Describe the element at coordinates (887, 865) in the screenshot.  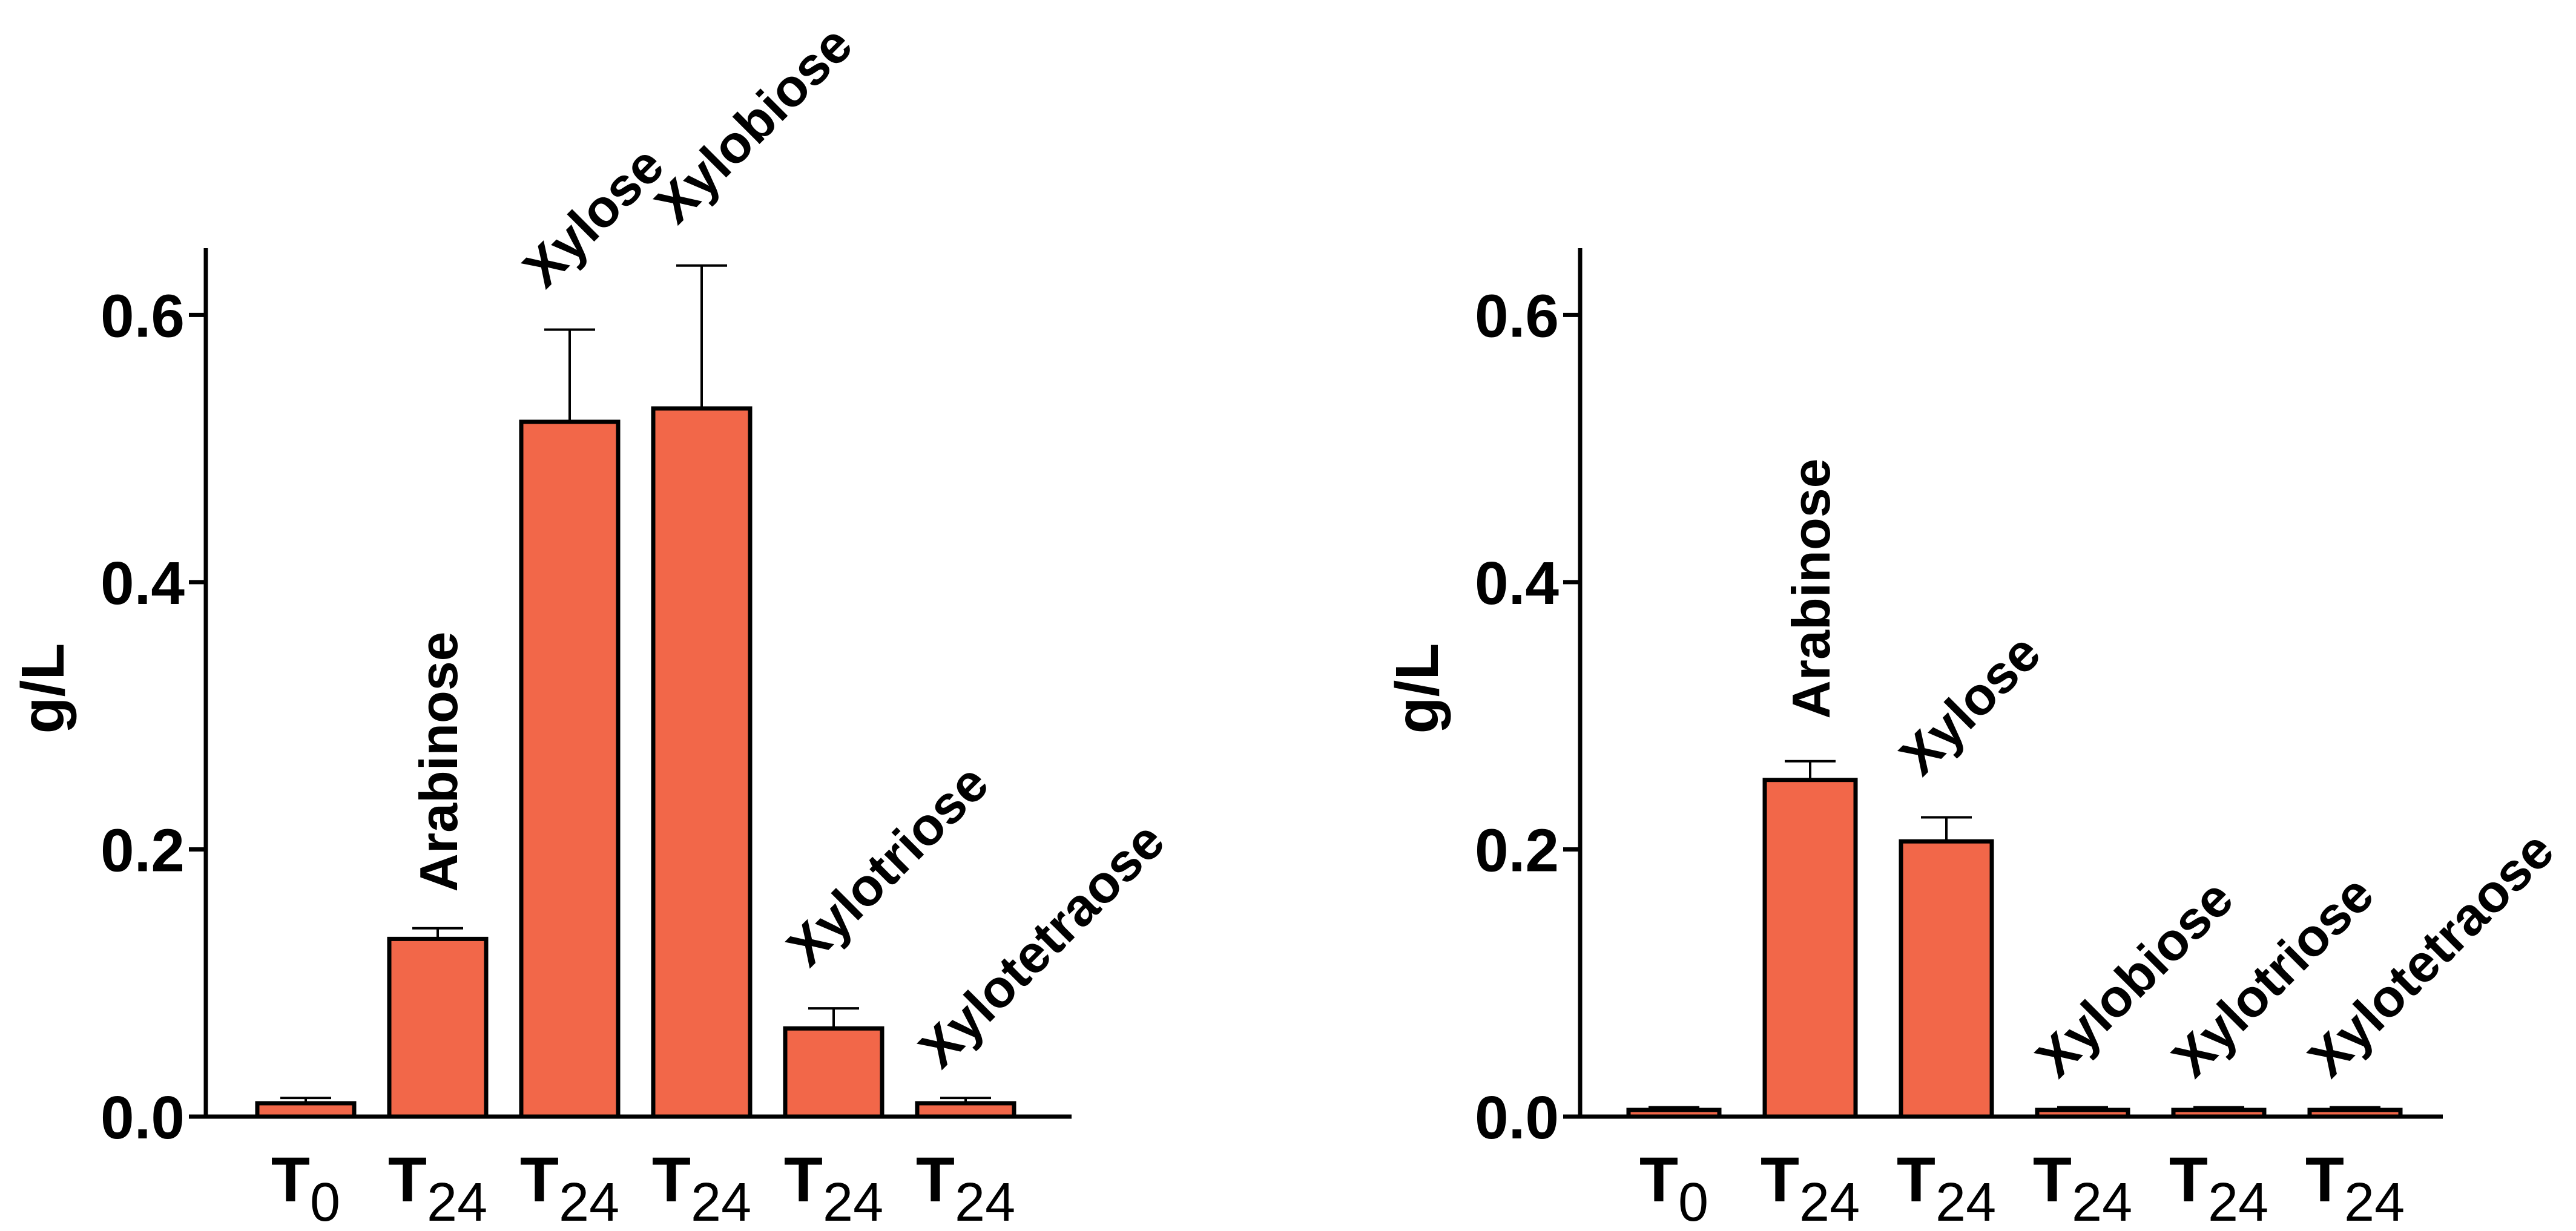
I see `bar-annotation-label: Xylotriose` at that location.